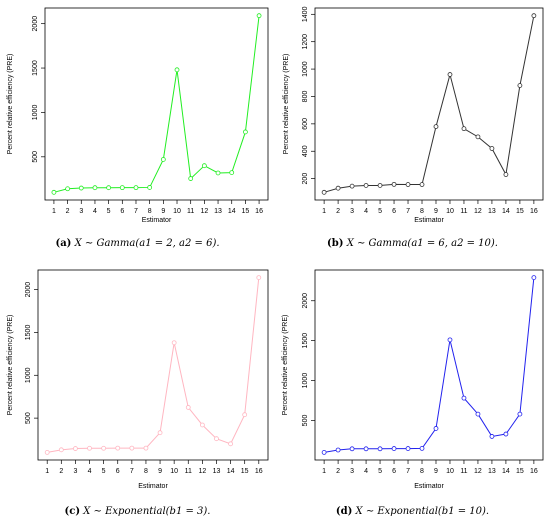  What do you see at coordinates (335, 243) in the screenshot?
I see `caption-b-label: (b)` at bounding box center [335, 243].